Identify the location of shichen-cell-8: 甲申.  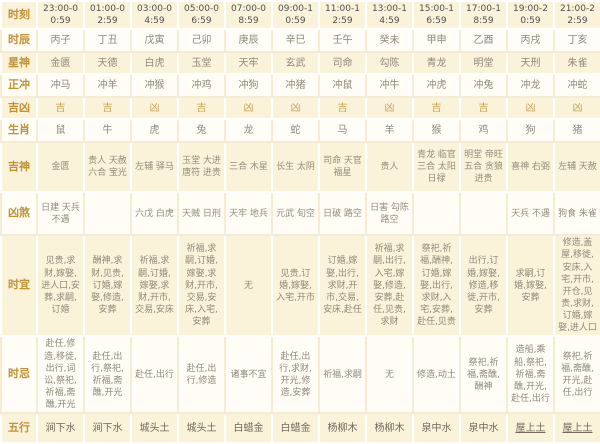
(436, 41).